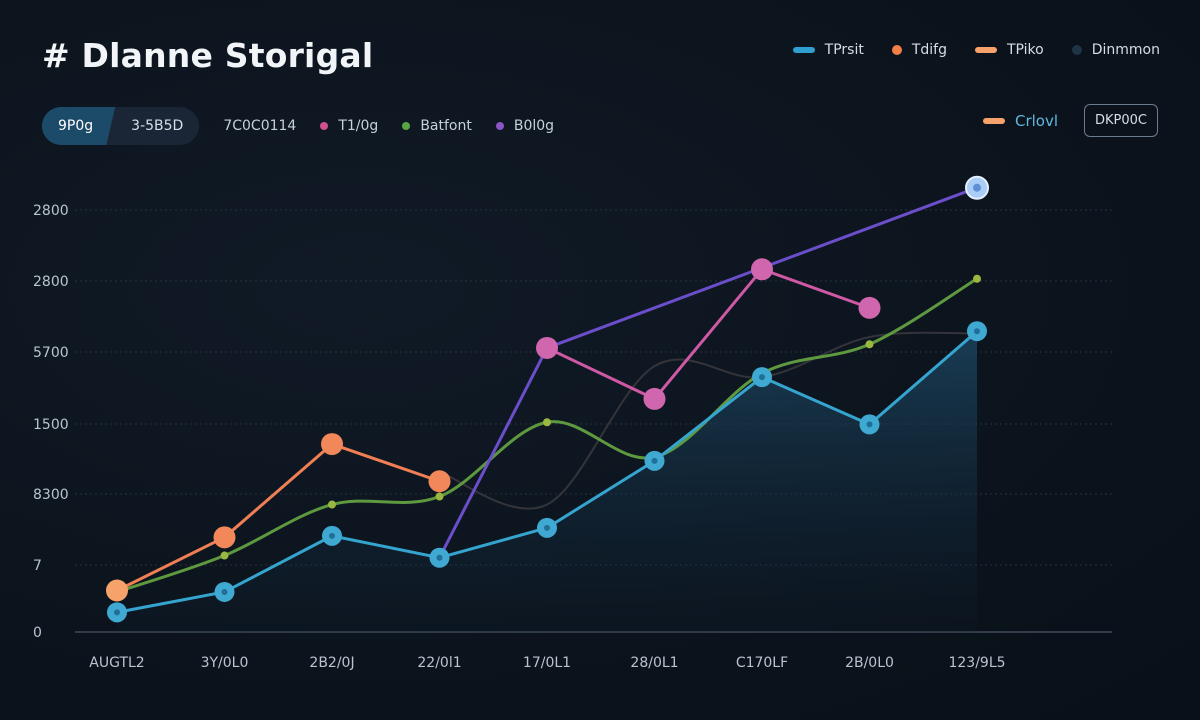 Image resolution: width=1200 pixels, height=720 pixels. Describe the element at coordinates (708, 420) in the screenshot. I see `series-line-faint` at that location.